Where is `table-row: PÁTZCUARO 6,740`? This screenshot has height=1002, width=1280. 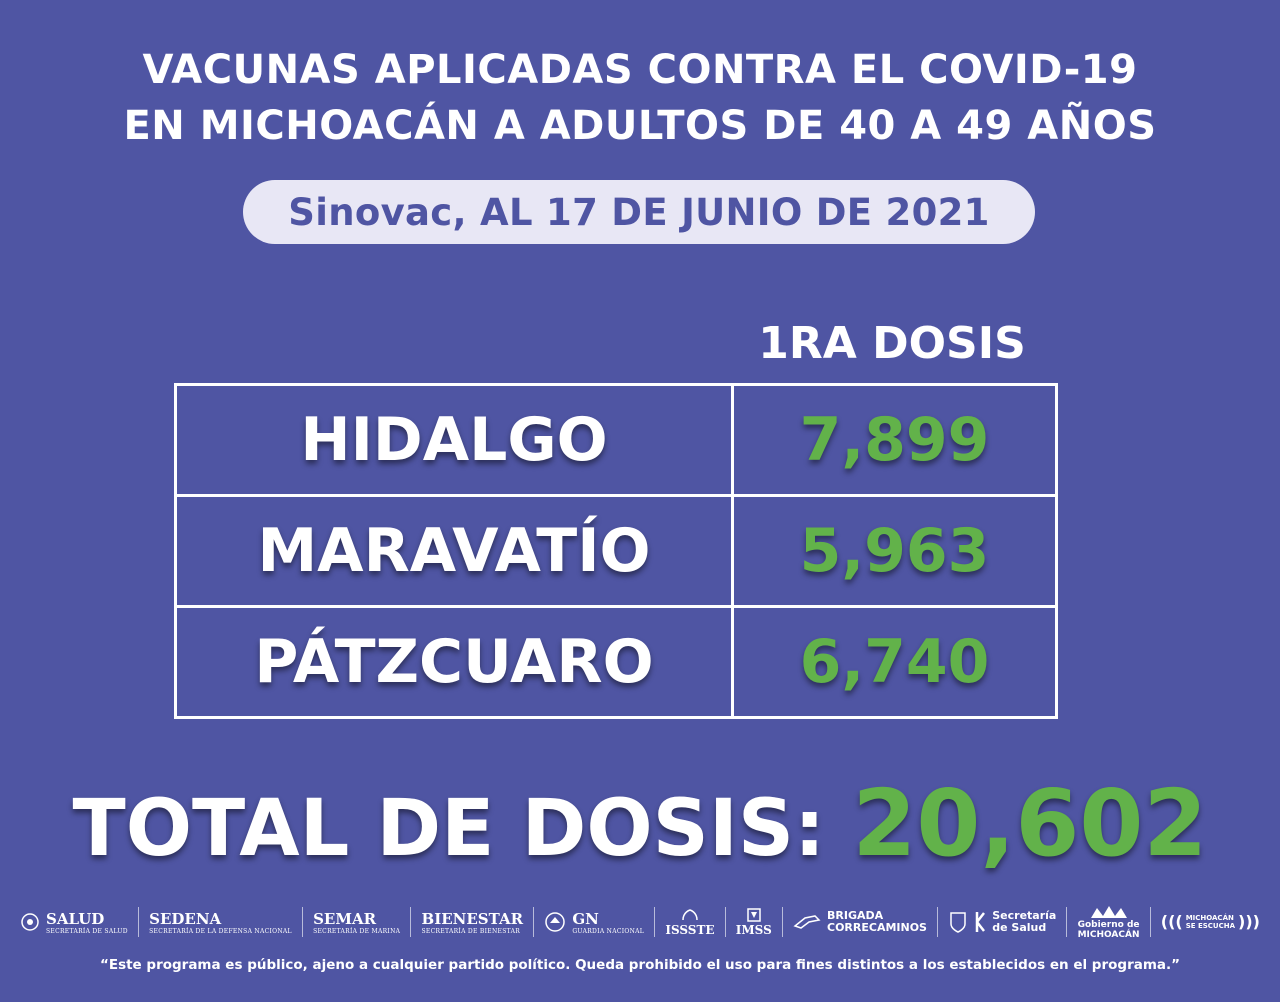
table-row: PÁTZCUARO 6,740 is located at coordinates (616, 662).